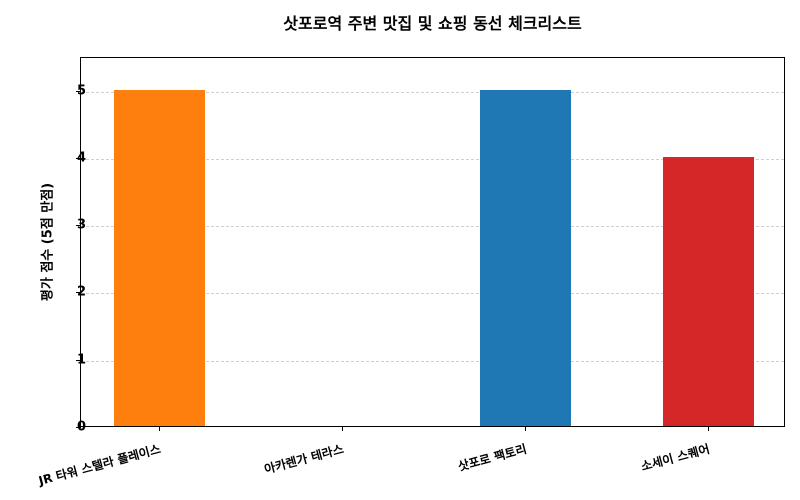 This screenshot has height=500, width=800. I want to click on chart-title: 삿포로역 주변 맛집 및 쇼핑 동선 체크리스트, so click(432, 23).